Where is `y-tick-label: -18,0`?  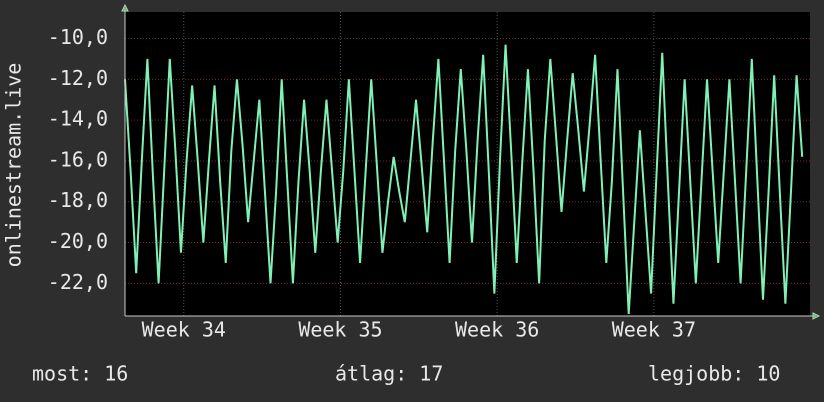
y-tick-label: -18,0 is located at coordinates (78, 200).